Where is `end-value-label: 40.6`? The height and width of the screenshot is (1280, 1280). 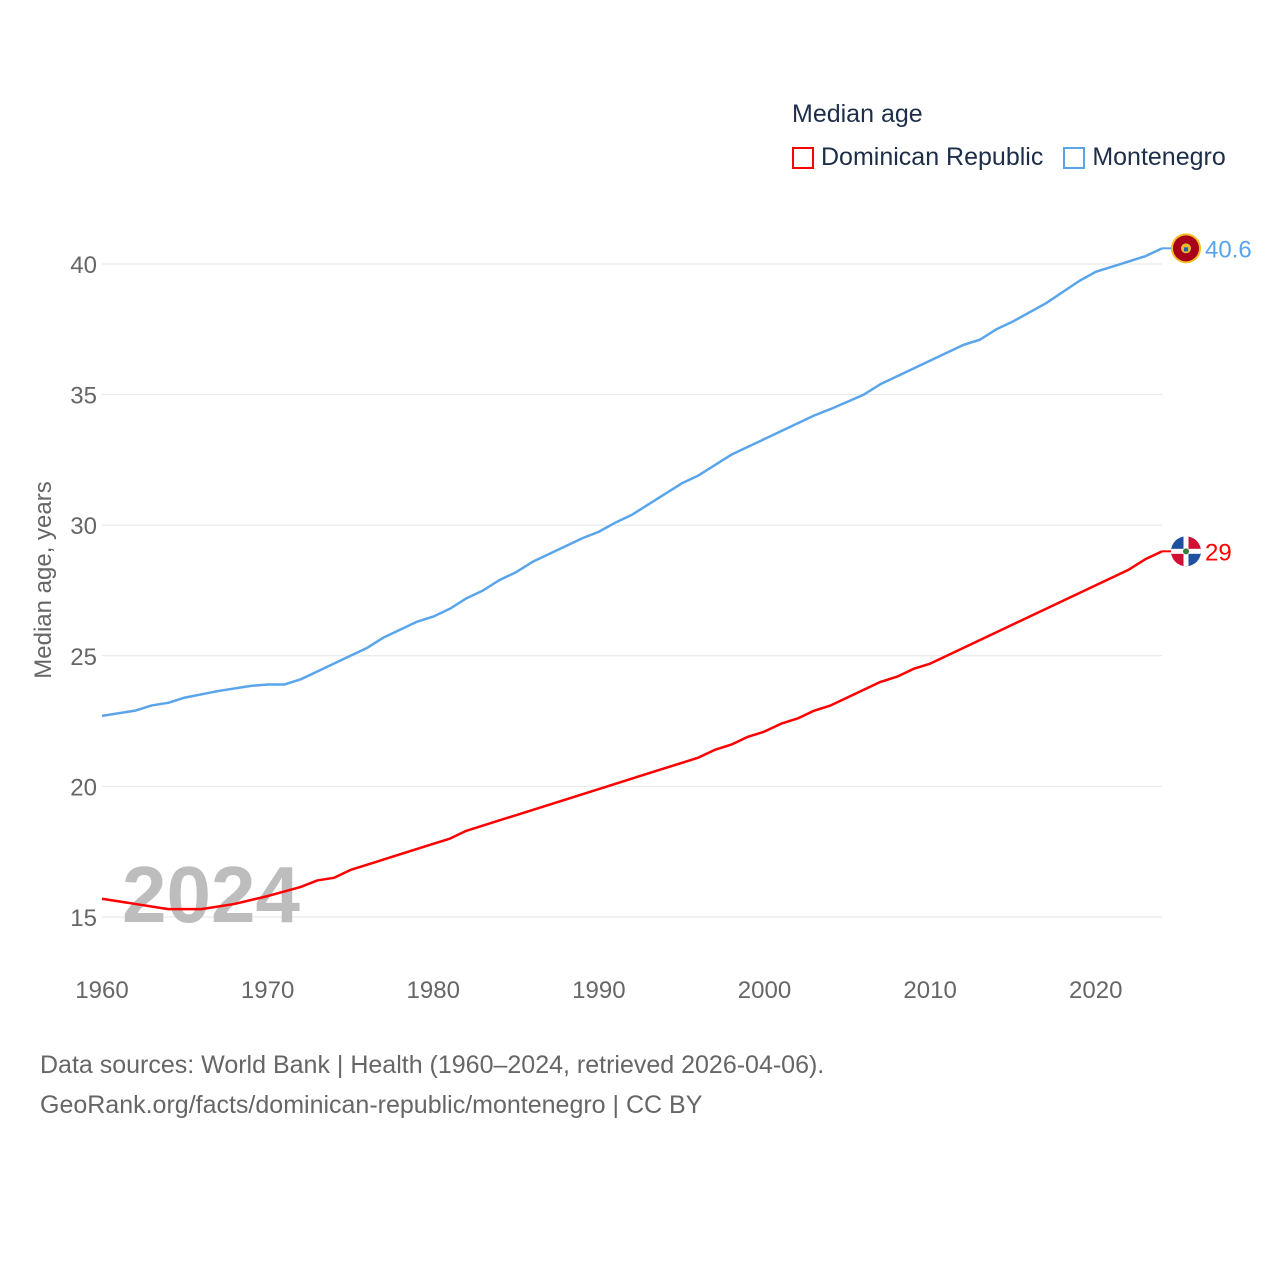
end-value-label: 40.6 is located at coordinates (1228, 249).